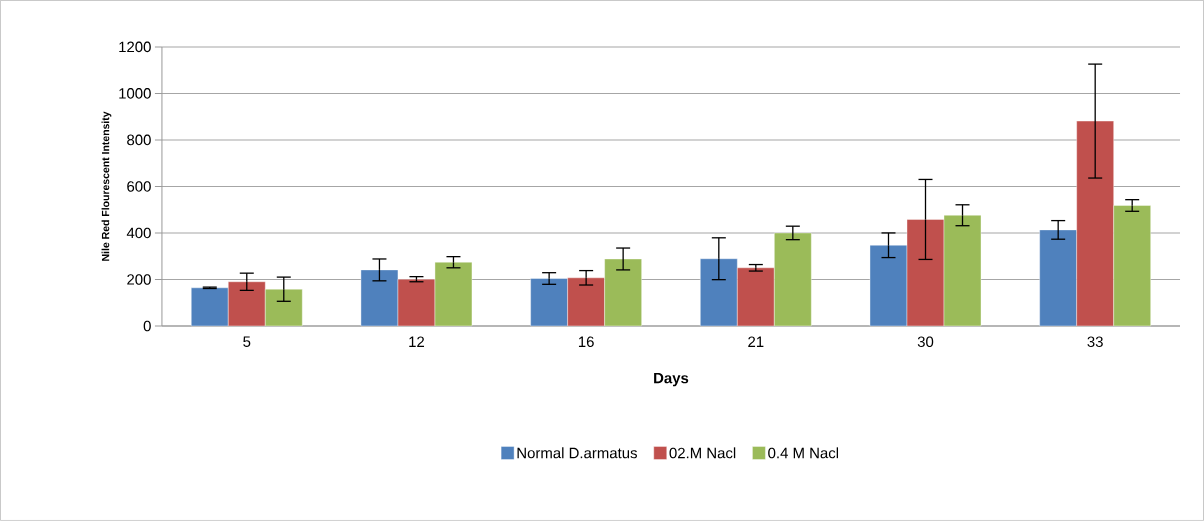 The width and height of the screenshot is (1204, 521). What do you see at coordinates (147, 326) in the screenshot?
I see `y-tick-label: 0` at bounding box center [147, 326].